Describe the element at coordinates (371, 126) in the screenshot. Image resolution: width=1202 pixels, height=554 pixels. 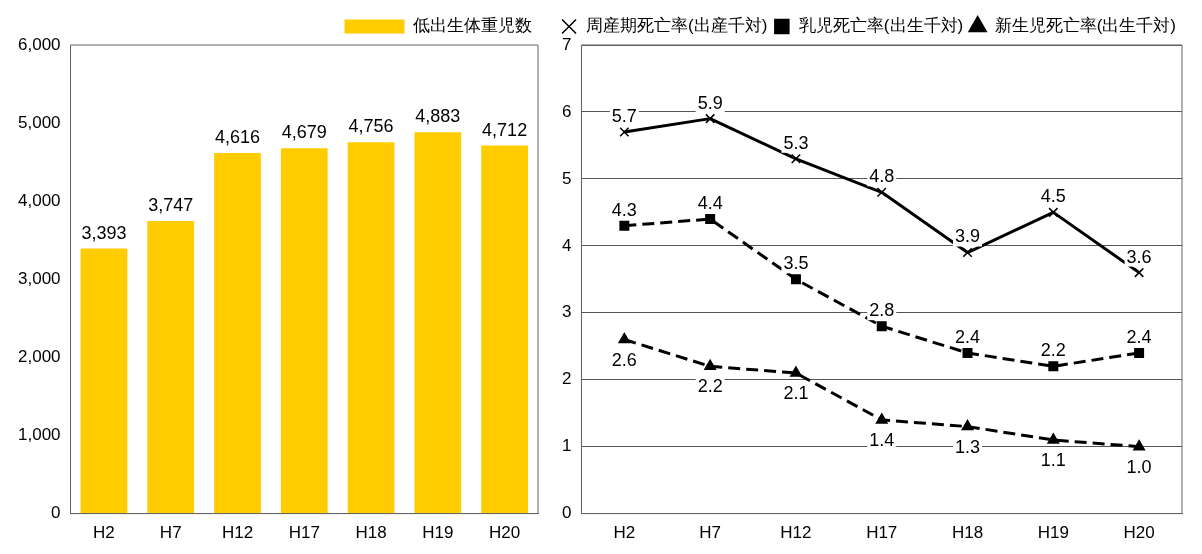
I see `data-label: 4,756` at that location.